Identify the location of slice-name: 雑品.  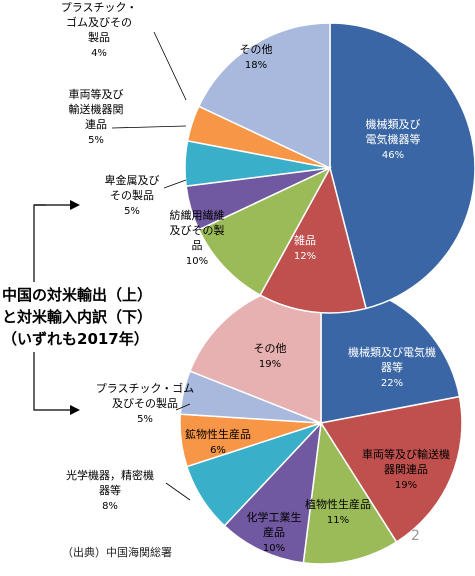
(305, 240).